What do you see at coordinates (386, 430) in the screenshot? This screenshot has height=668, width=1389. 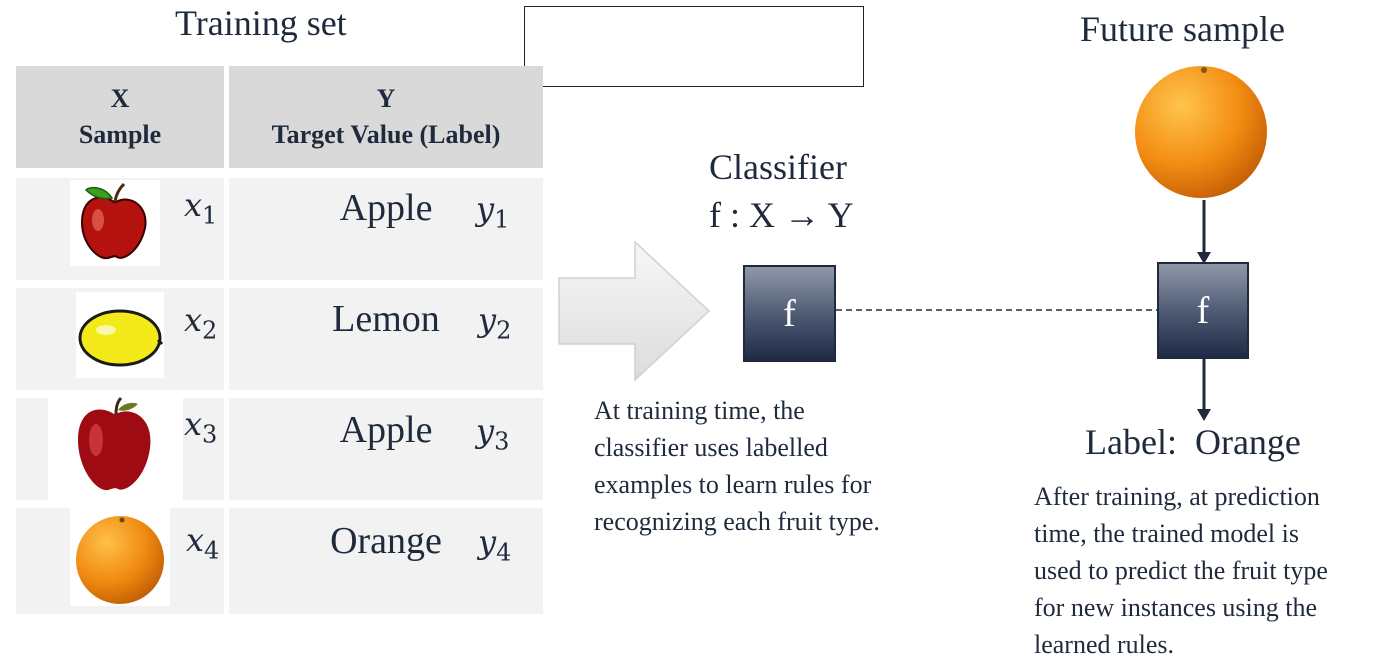 I see `label-row-3: Apple` at bounding box center [386, 430].